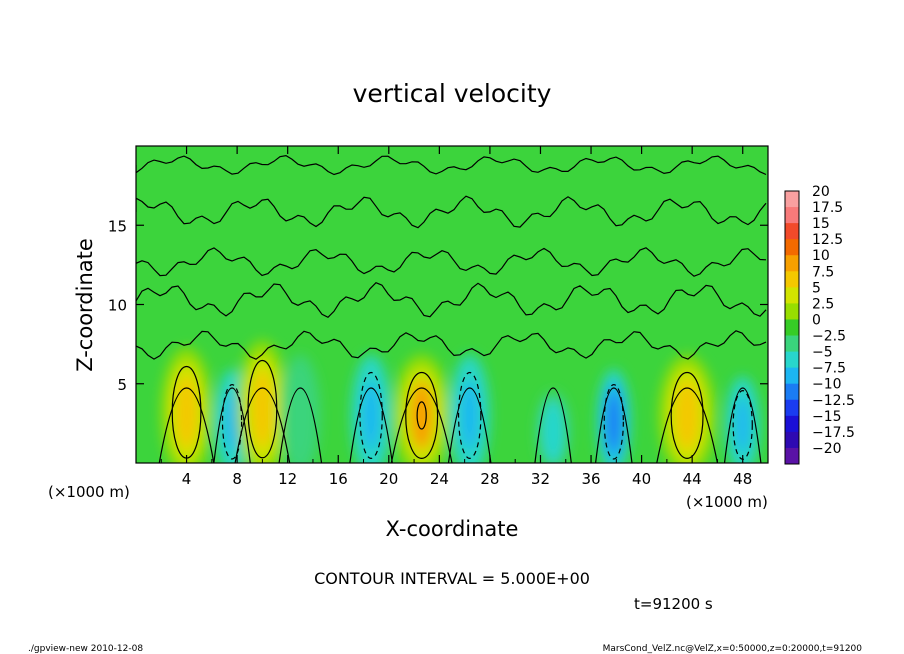  I want to click on x-tick-label: 44, so click(692, 479).